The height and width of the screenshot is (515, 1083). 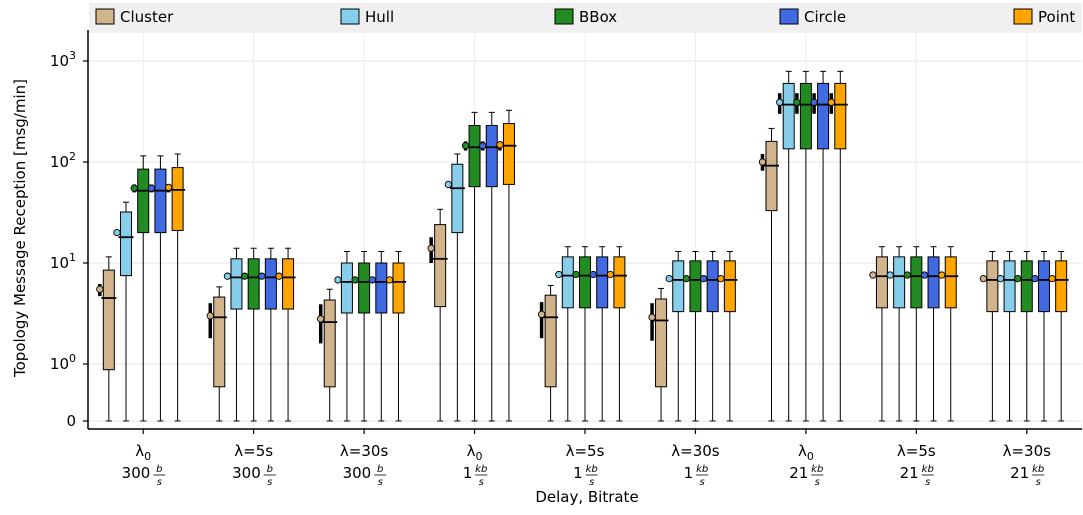 What do you see at coordinates (475, 452) in the screenshot?
I see `x-tick-delay-label: λ0` at bounding box center [475, 452].